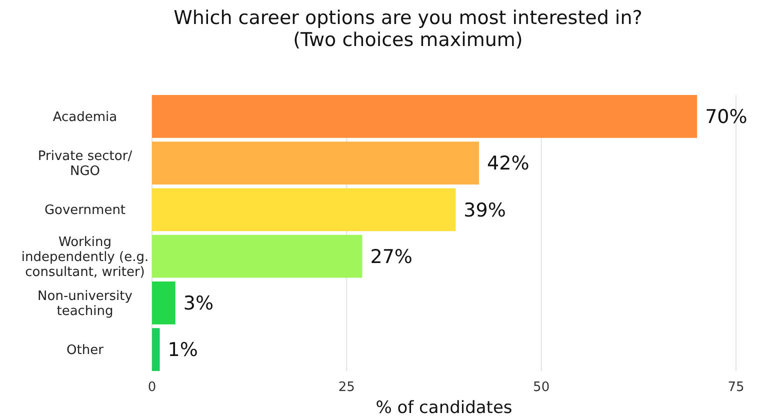 This screenshot has width=776, height=419. I want to click on data-label: 42%, so click(508, 163).